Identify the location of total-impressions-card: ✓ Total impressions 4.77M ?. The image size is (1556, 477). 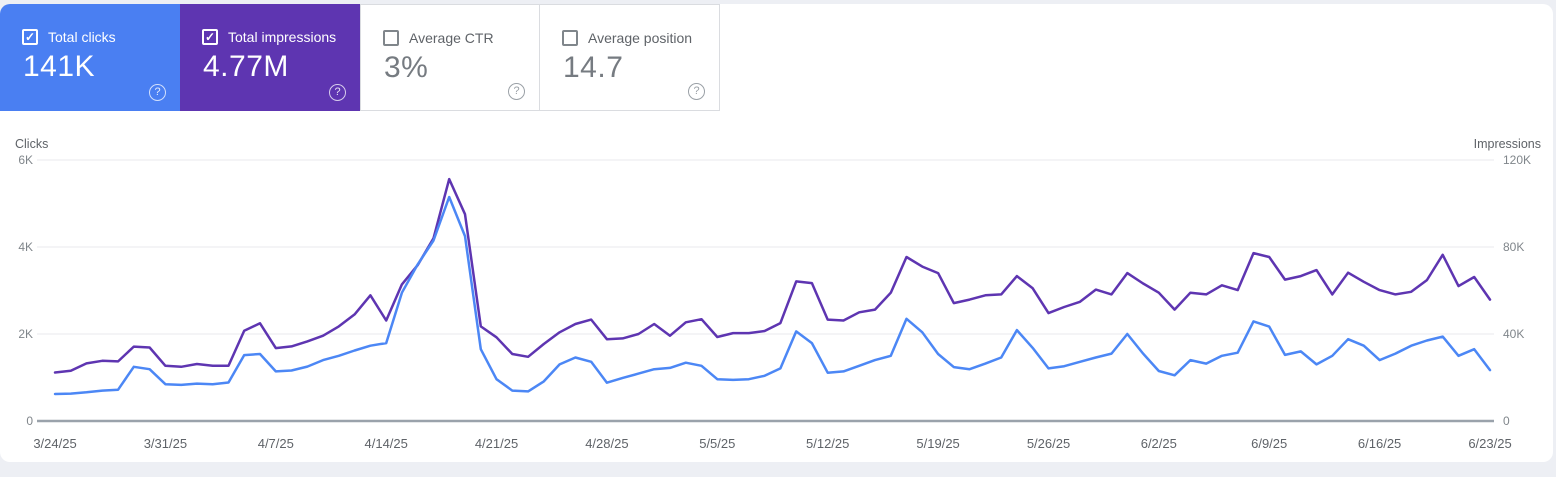
(270, 57).